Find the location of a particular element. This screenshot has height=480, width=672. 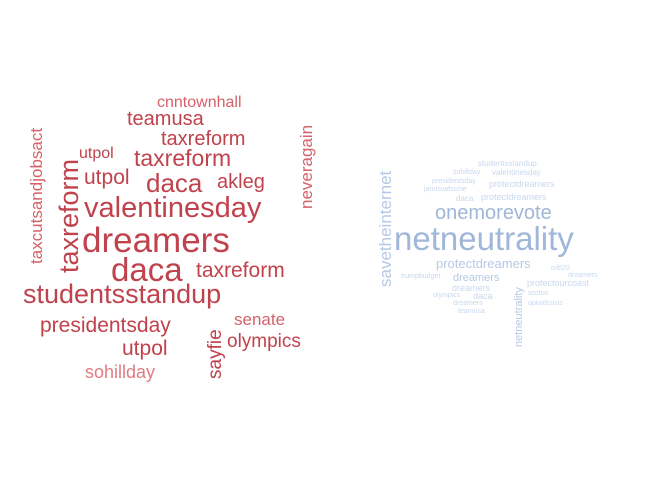

word-netneutrality-large: netneutrality is located at coordinates (484, 238).